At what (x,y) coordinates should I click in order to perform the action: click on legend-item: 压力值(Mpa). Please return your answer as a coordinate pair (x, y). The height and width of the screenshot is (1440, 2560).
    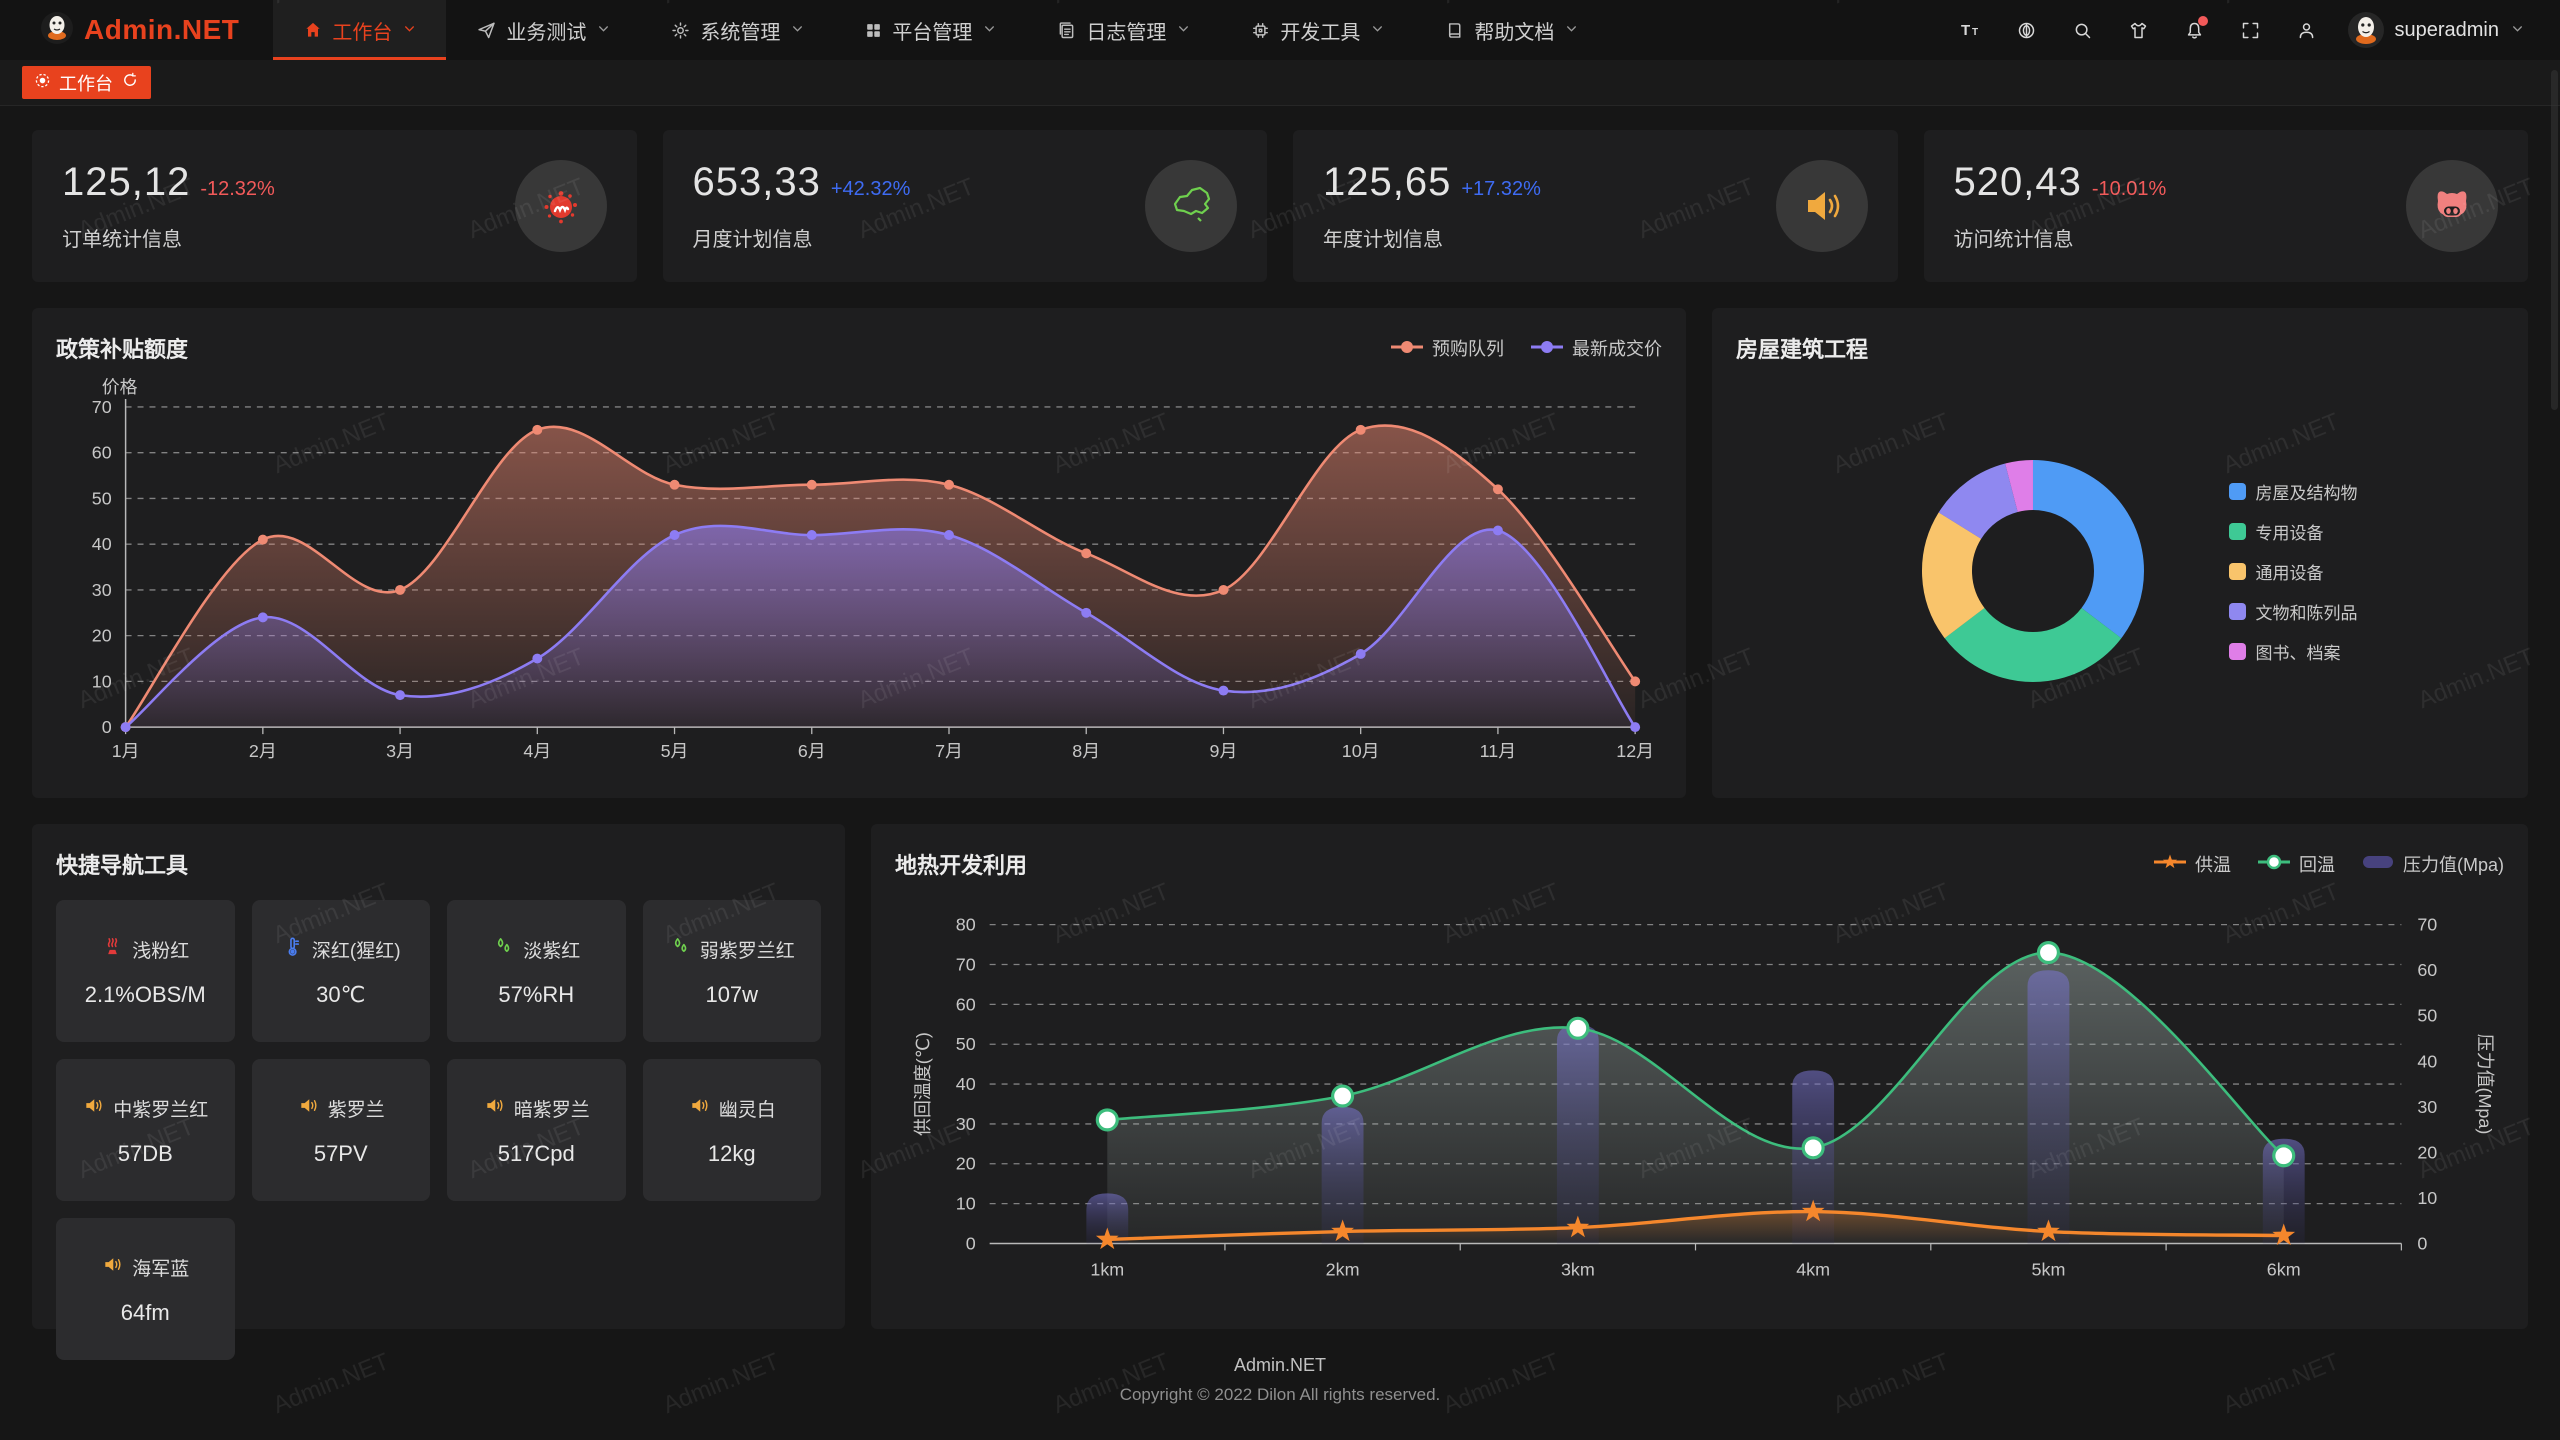
    Looking at the image, I should click on (2432, 864).